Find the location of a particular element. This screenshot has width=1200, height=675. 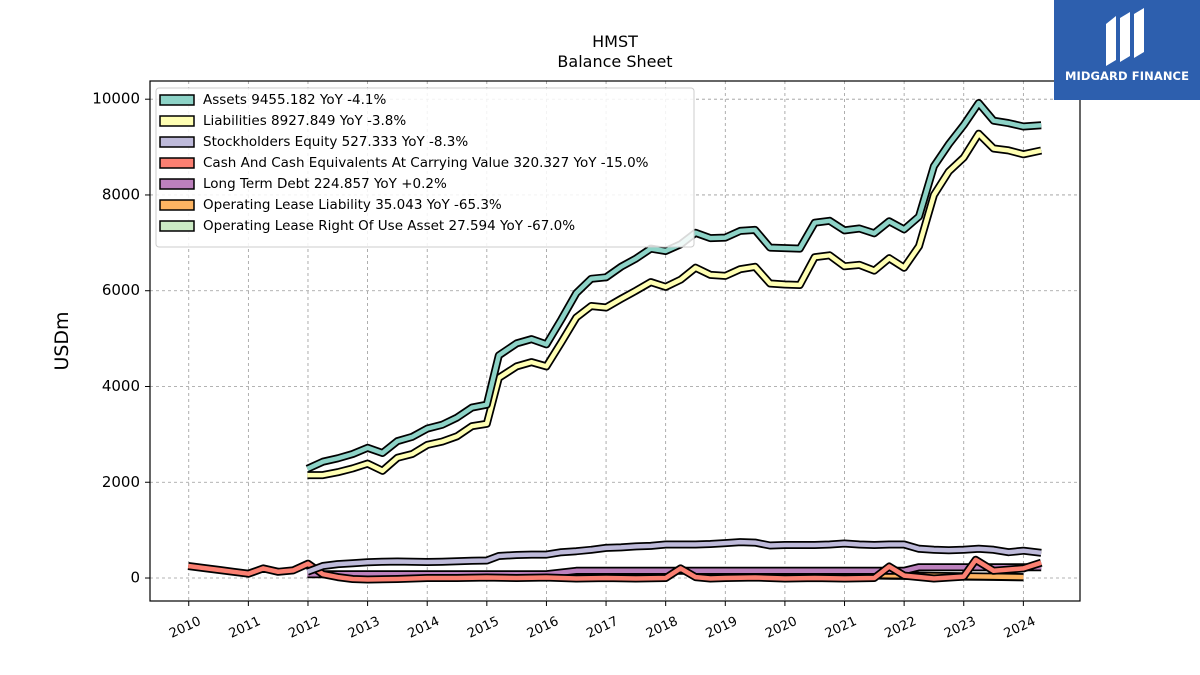

brand-name: MIDGARD FINANCE is located at coordinates (1127, 76).